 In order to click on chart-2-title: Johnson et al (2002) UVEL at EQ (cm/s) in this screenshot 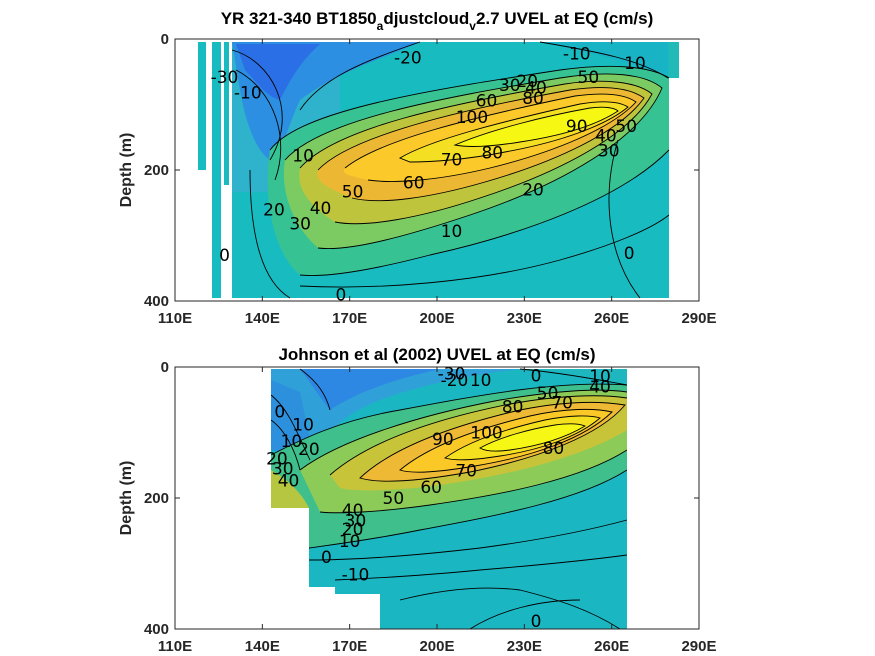, I will do `click(436, 354)`.